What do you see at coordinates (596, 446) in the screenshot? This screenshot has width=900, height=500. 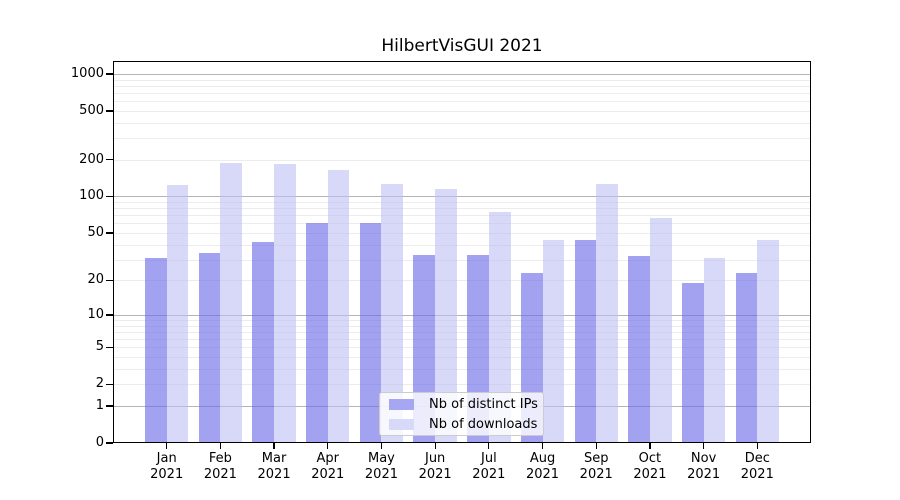 I see `x-tick-sep` at bounding box center [596, 446].